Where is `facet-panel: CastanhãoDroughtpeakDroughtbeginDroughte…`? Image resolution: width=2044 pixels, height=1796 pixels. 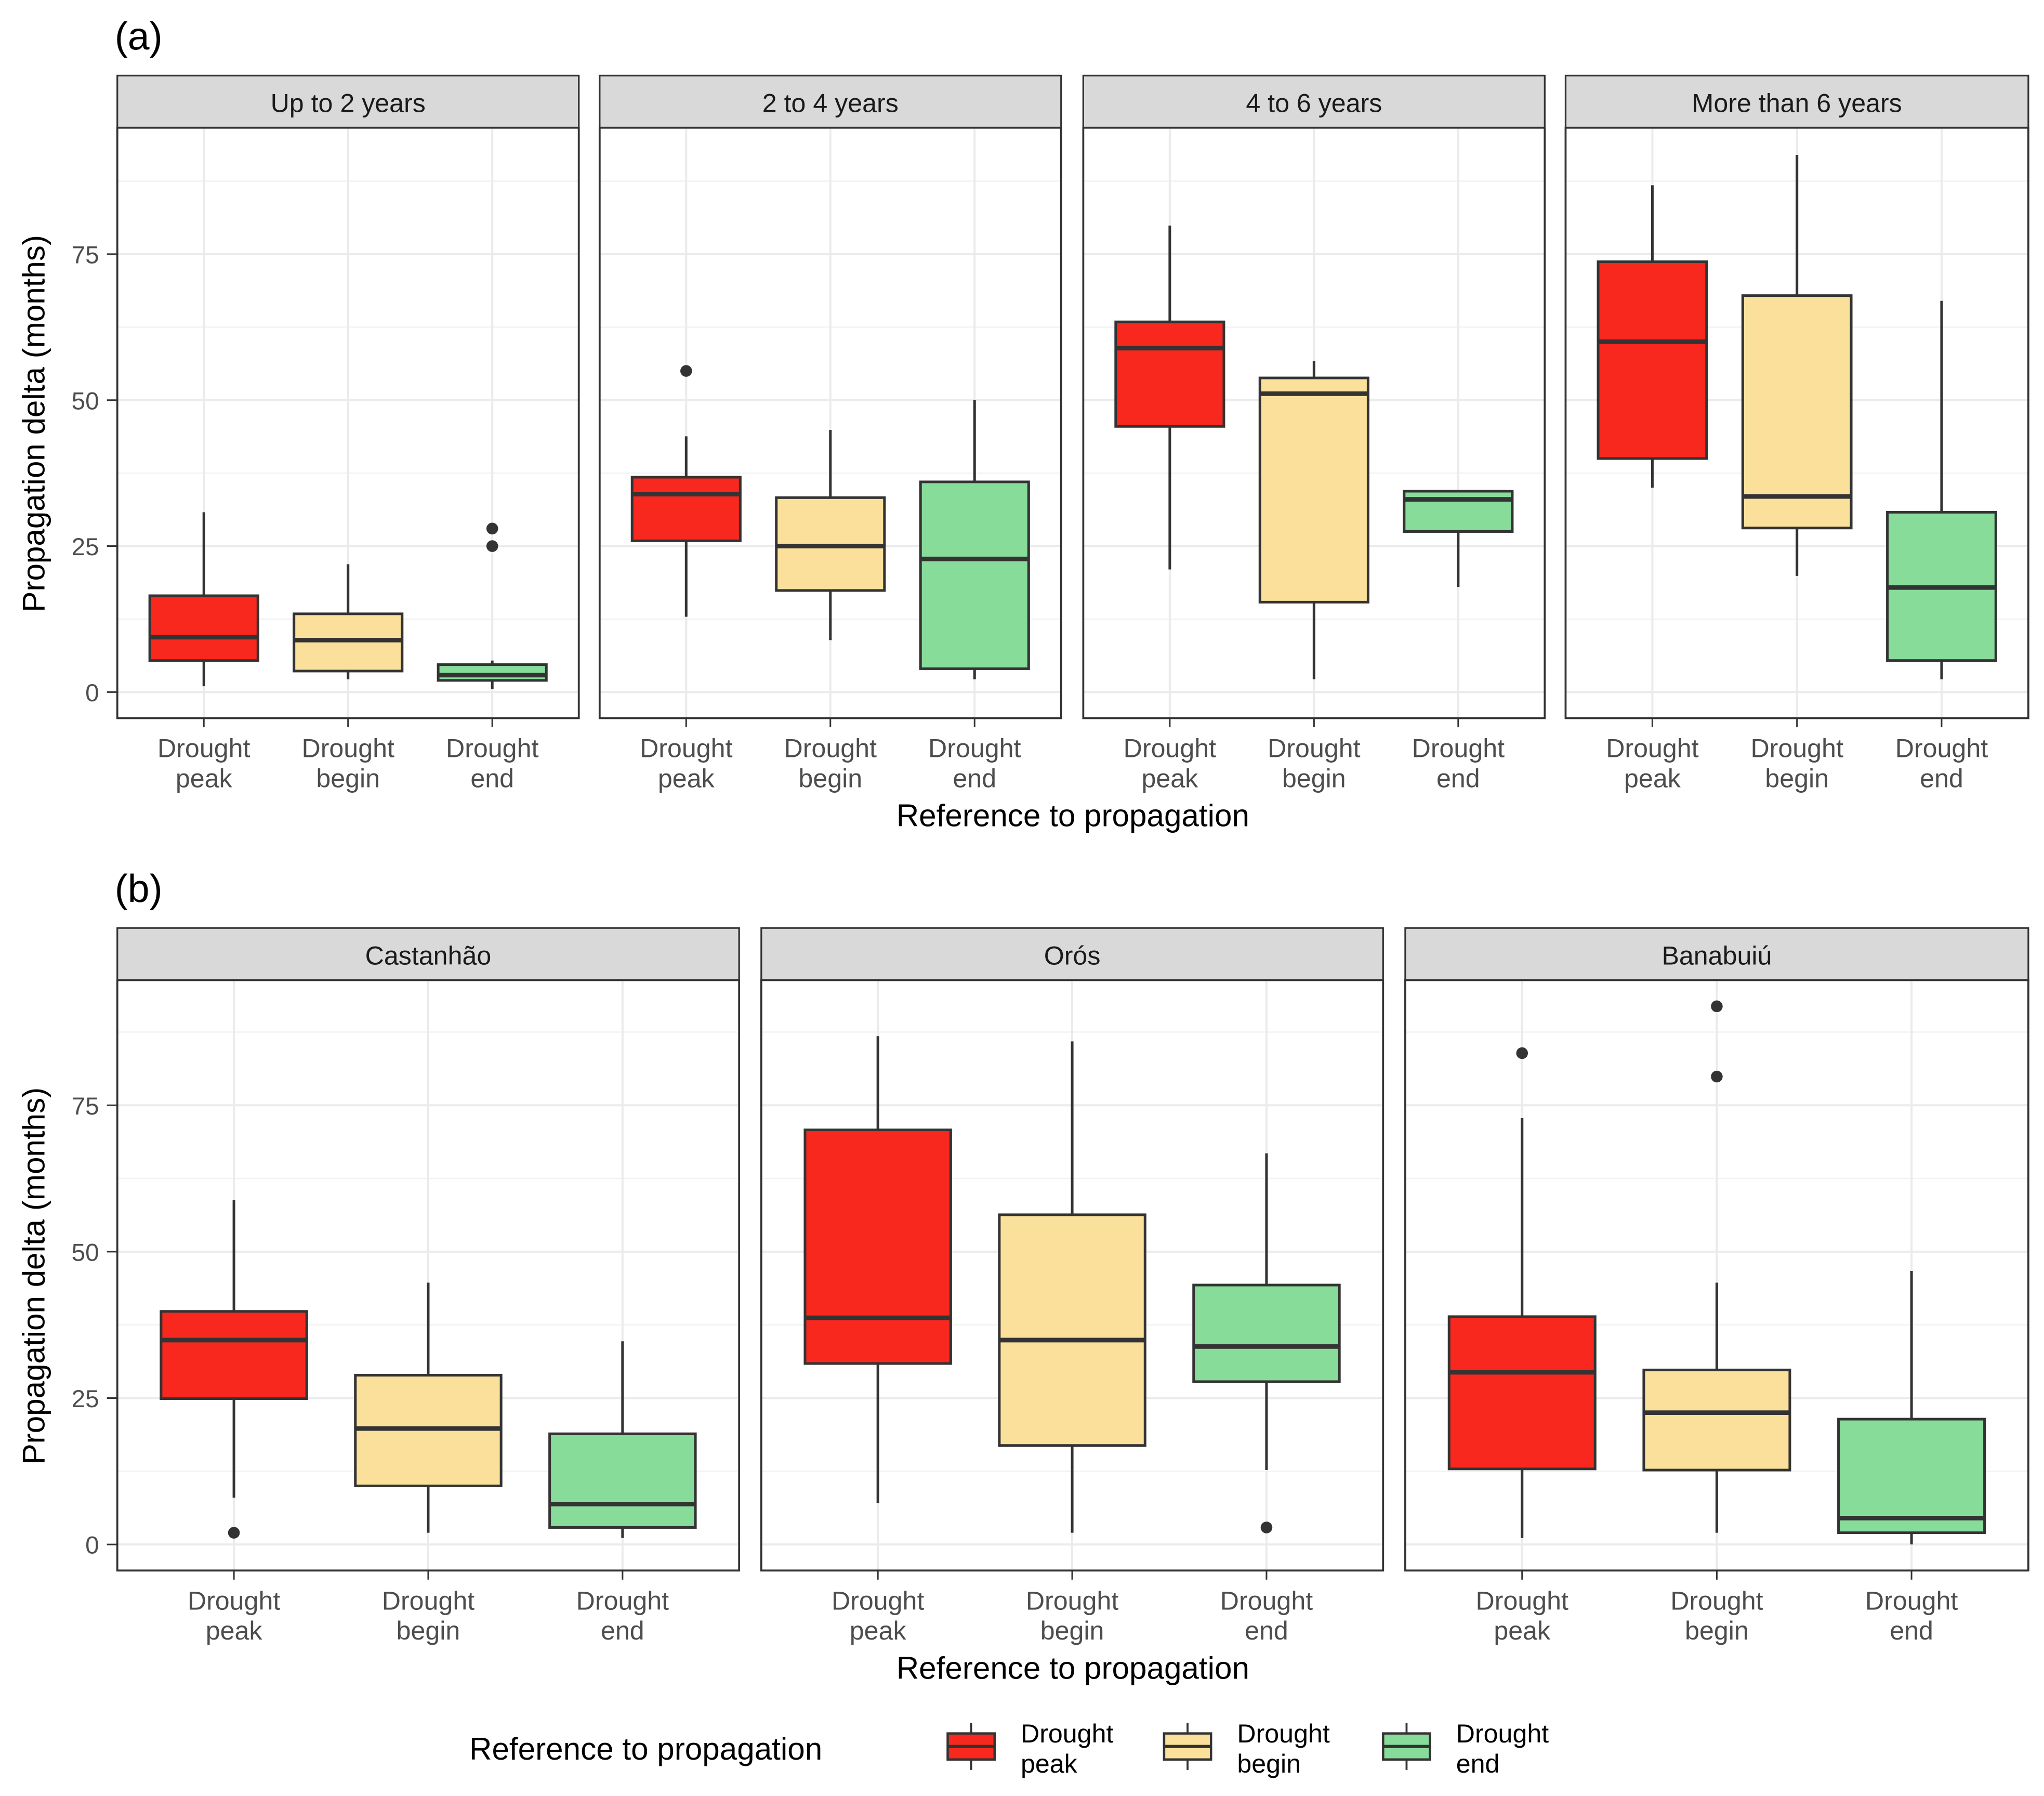 facet-panel: CastanhãoDroughtpeakDroughtbeginDroughte… is located at coordinates (429, 1286).